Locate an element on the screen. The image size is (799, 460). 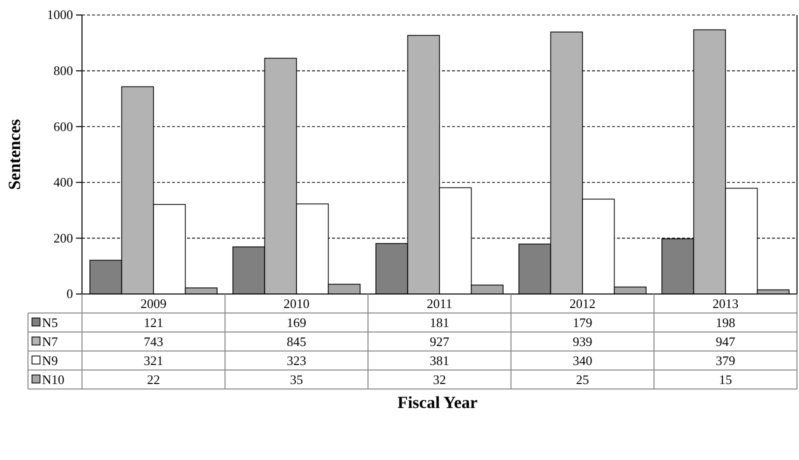
y-tick-label: 200 is located at coordinates (63, 238).